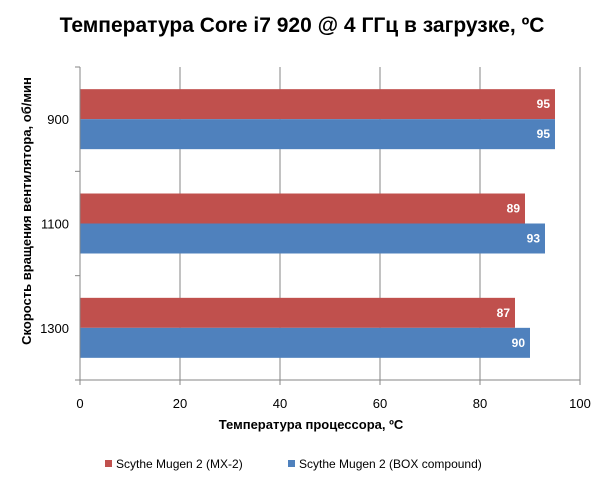 Image resolution: width=605 pixels, height=491 pixels. What do you see at coordinates (179, 464) in the screenshot?
I see `legend-label: Scythe Mugen 2 (MX-2)` at bounding box center [179, 464].